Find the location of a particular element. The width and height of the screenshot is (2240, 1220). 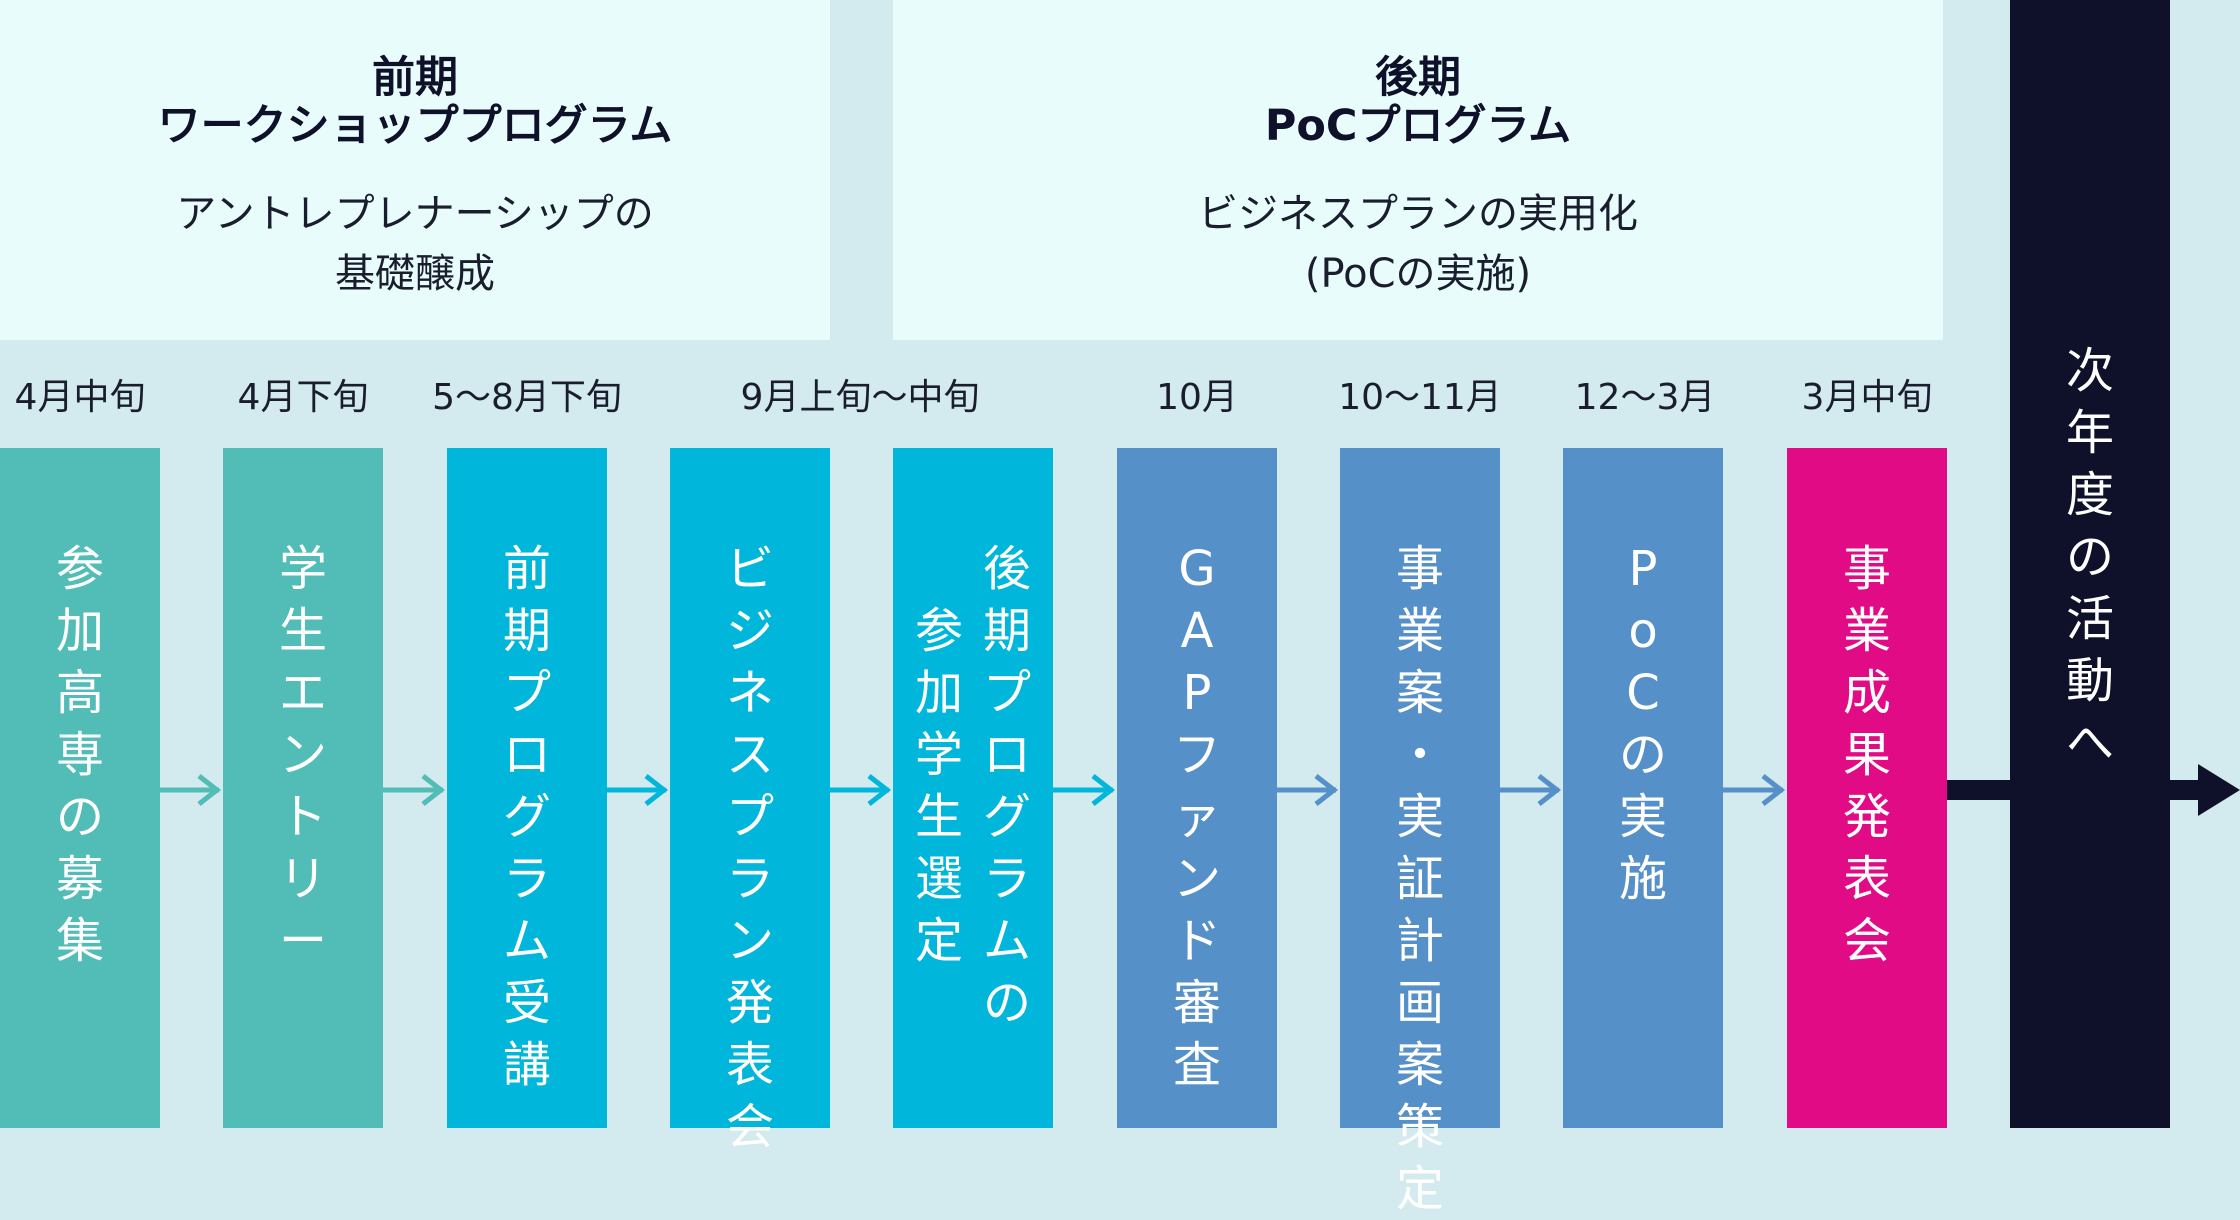

date-label: 5〜8月下旬 is located at coordinates (527, 397).